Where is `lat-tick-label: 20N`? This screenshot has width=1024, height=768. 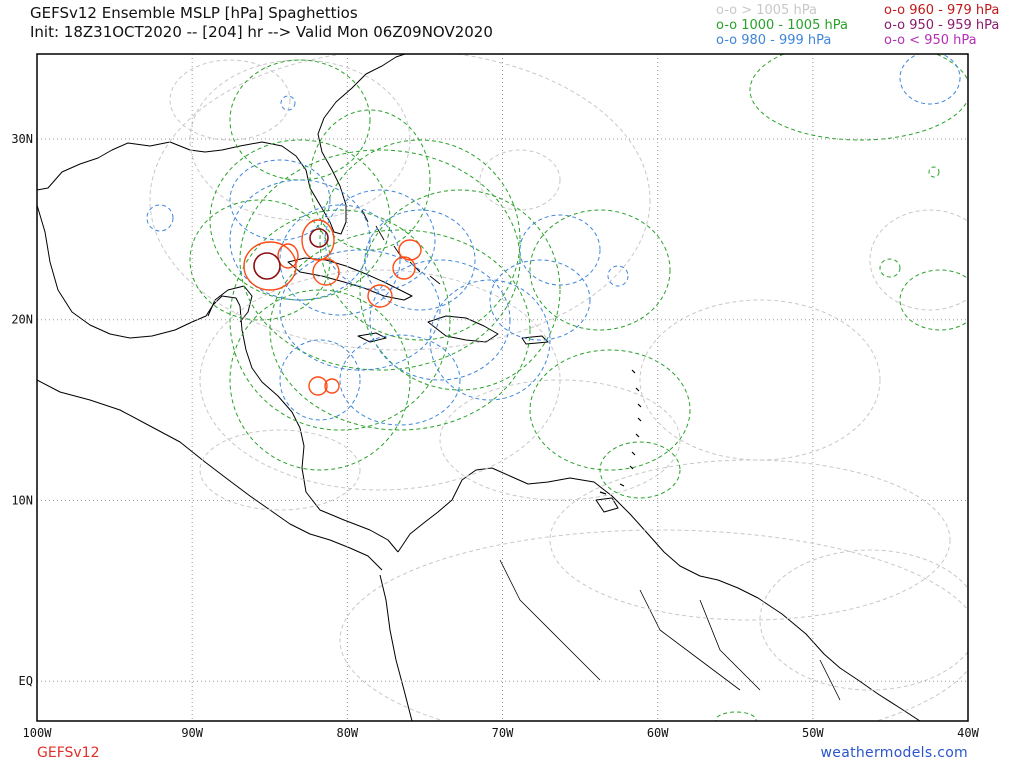
lat-tick-label: 20N is located at coordinates (22, 320).